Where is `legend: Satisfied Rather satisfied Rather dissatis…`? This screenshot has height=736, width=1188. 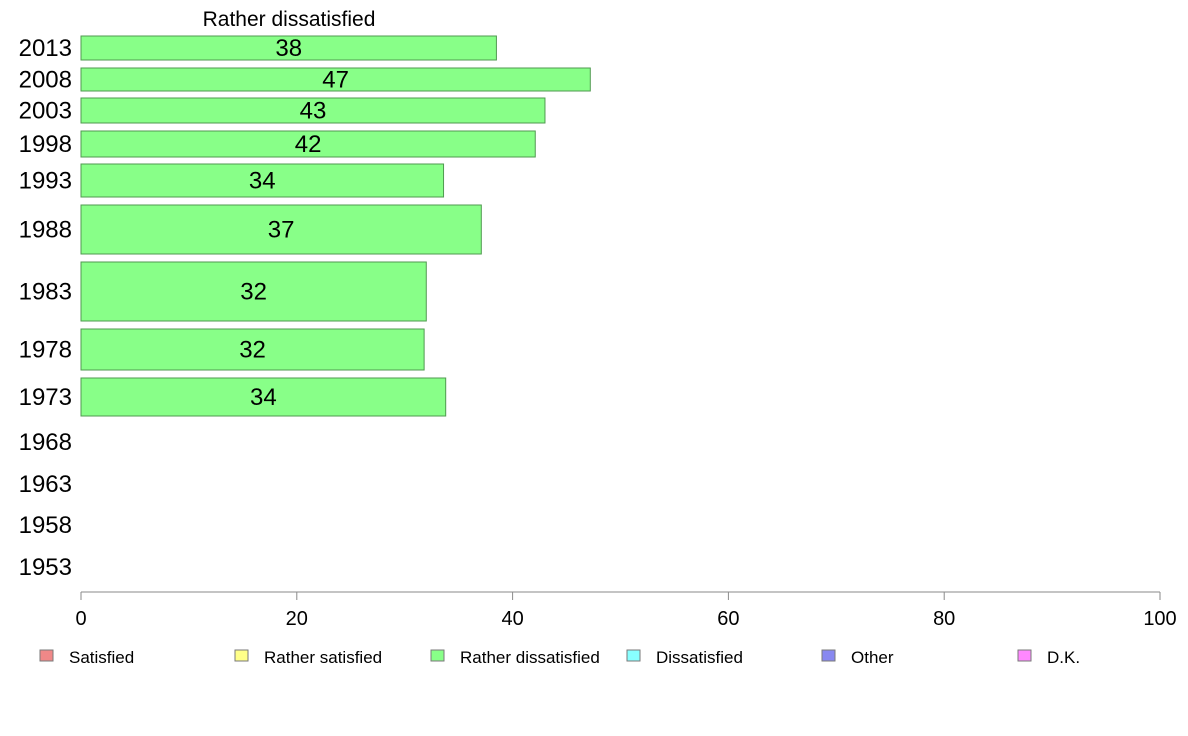
legend: Satisfied Rather satisfied Rather dissatis… is located at coordinates (559, 657).